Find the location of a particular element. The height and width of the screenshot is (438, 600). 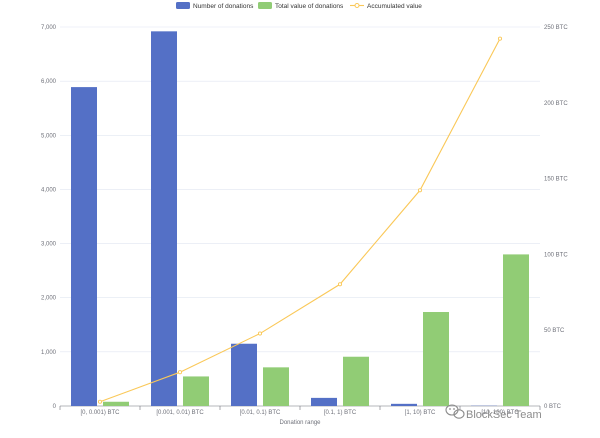

legend-item: Number of donations is located at coordinates (215, 6).